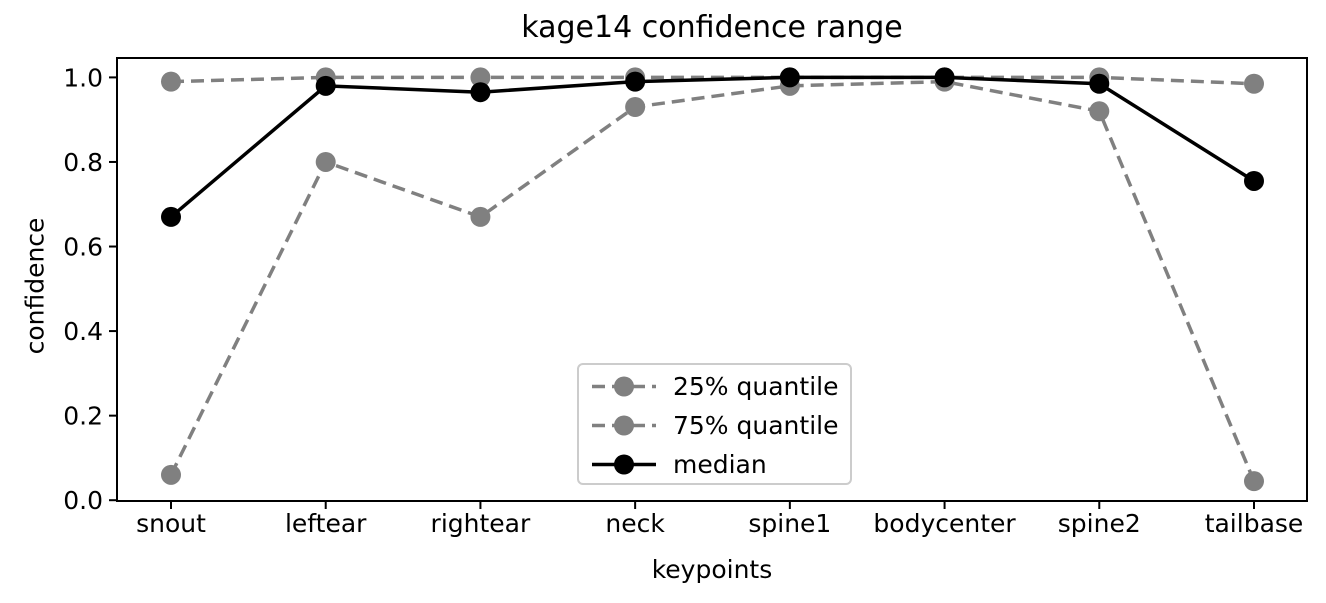 This screenshot has height=603, width=1326. Describe the element at coordinates (171, 523) in the screenshot. I see `x-tick-label: snout` at that location.